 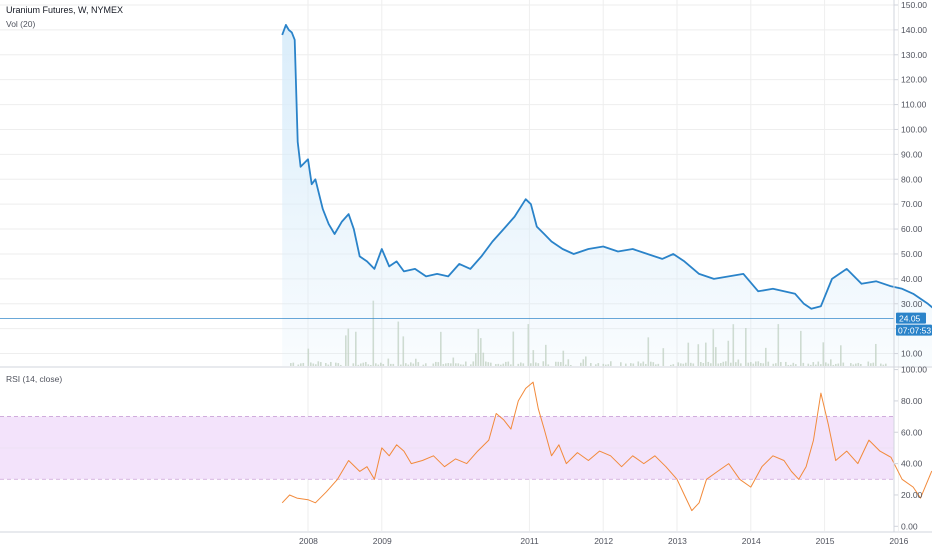 What do you see at coordinates (677, 541) in the screenshot?
I see `x-tick-label: 2013` at bounding box center [677, 541].